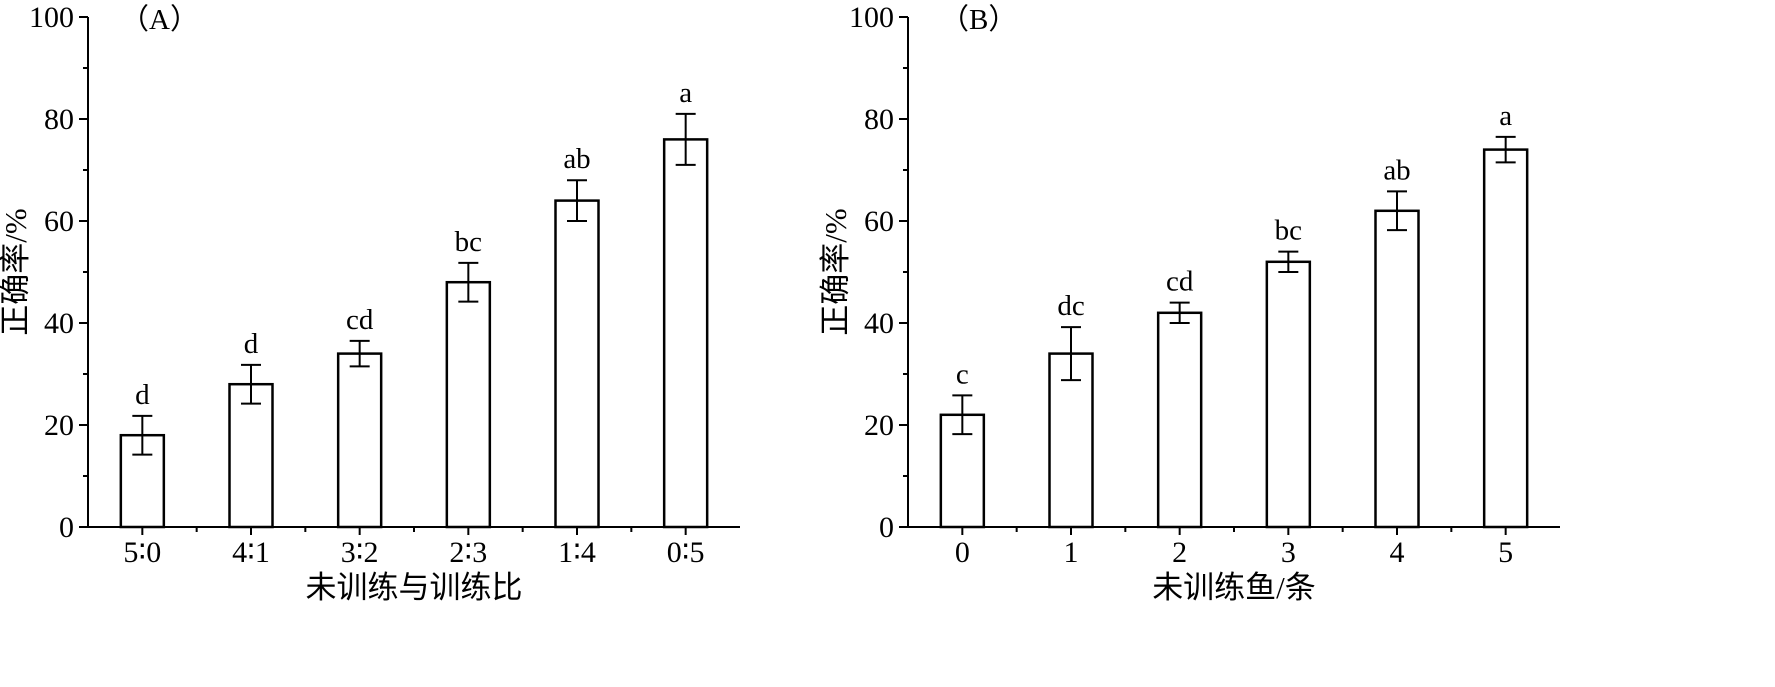  What do you see at coordinates (1234, 587) in the screenshot?
I see `x-axis-title: 未训练鱼/条` at bounding box center [1234, 587].